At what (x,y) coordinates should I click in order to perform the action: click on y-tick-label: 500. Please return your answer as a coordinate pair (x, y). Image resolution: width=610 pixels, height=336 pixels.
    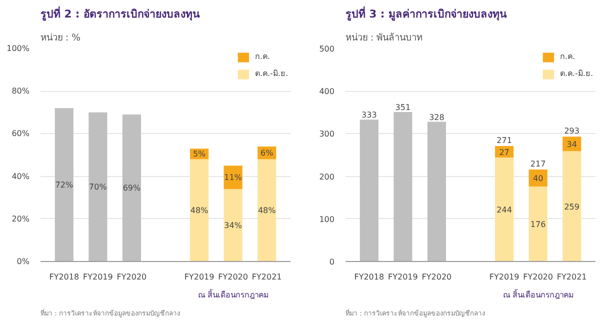
    Looking at the image, I should click on (327, 49).